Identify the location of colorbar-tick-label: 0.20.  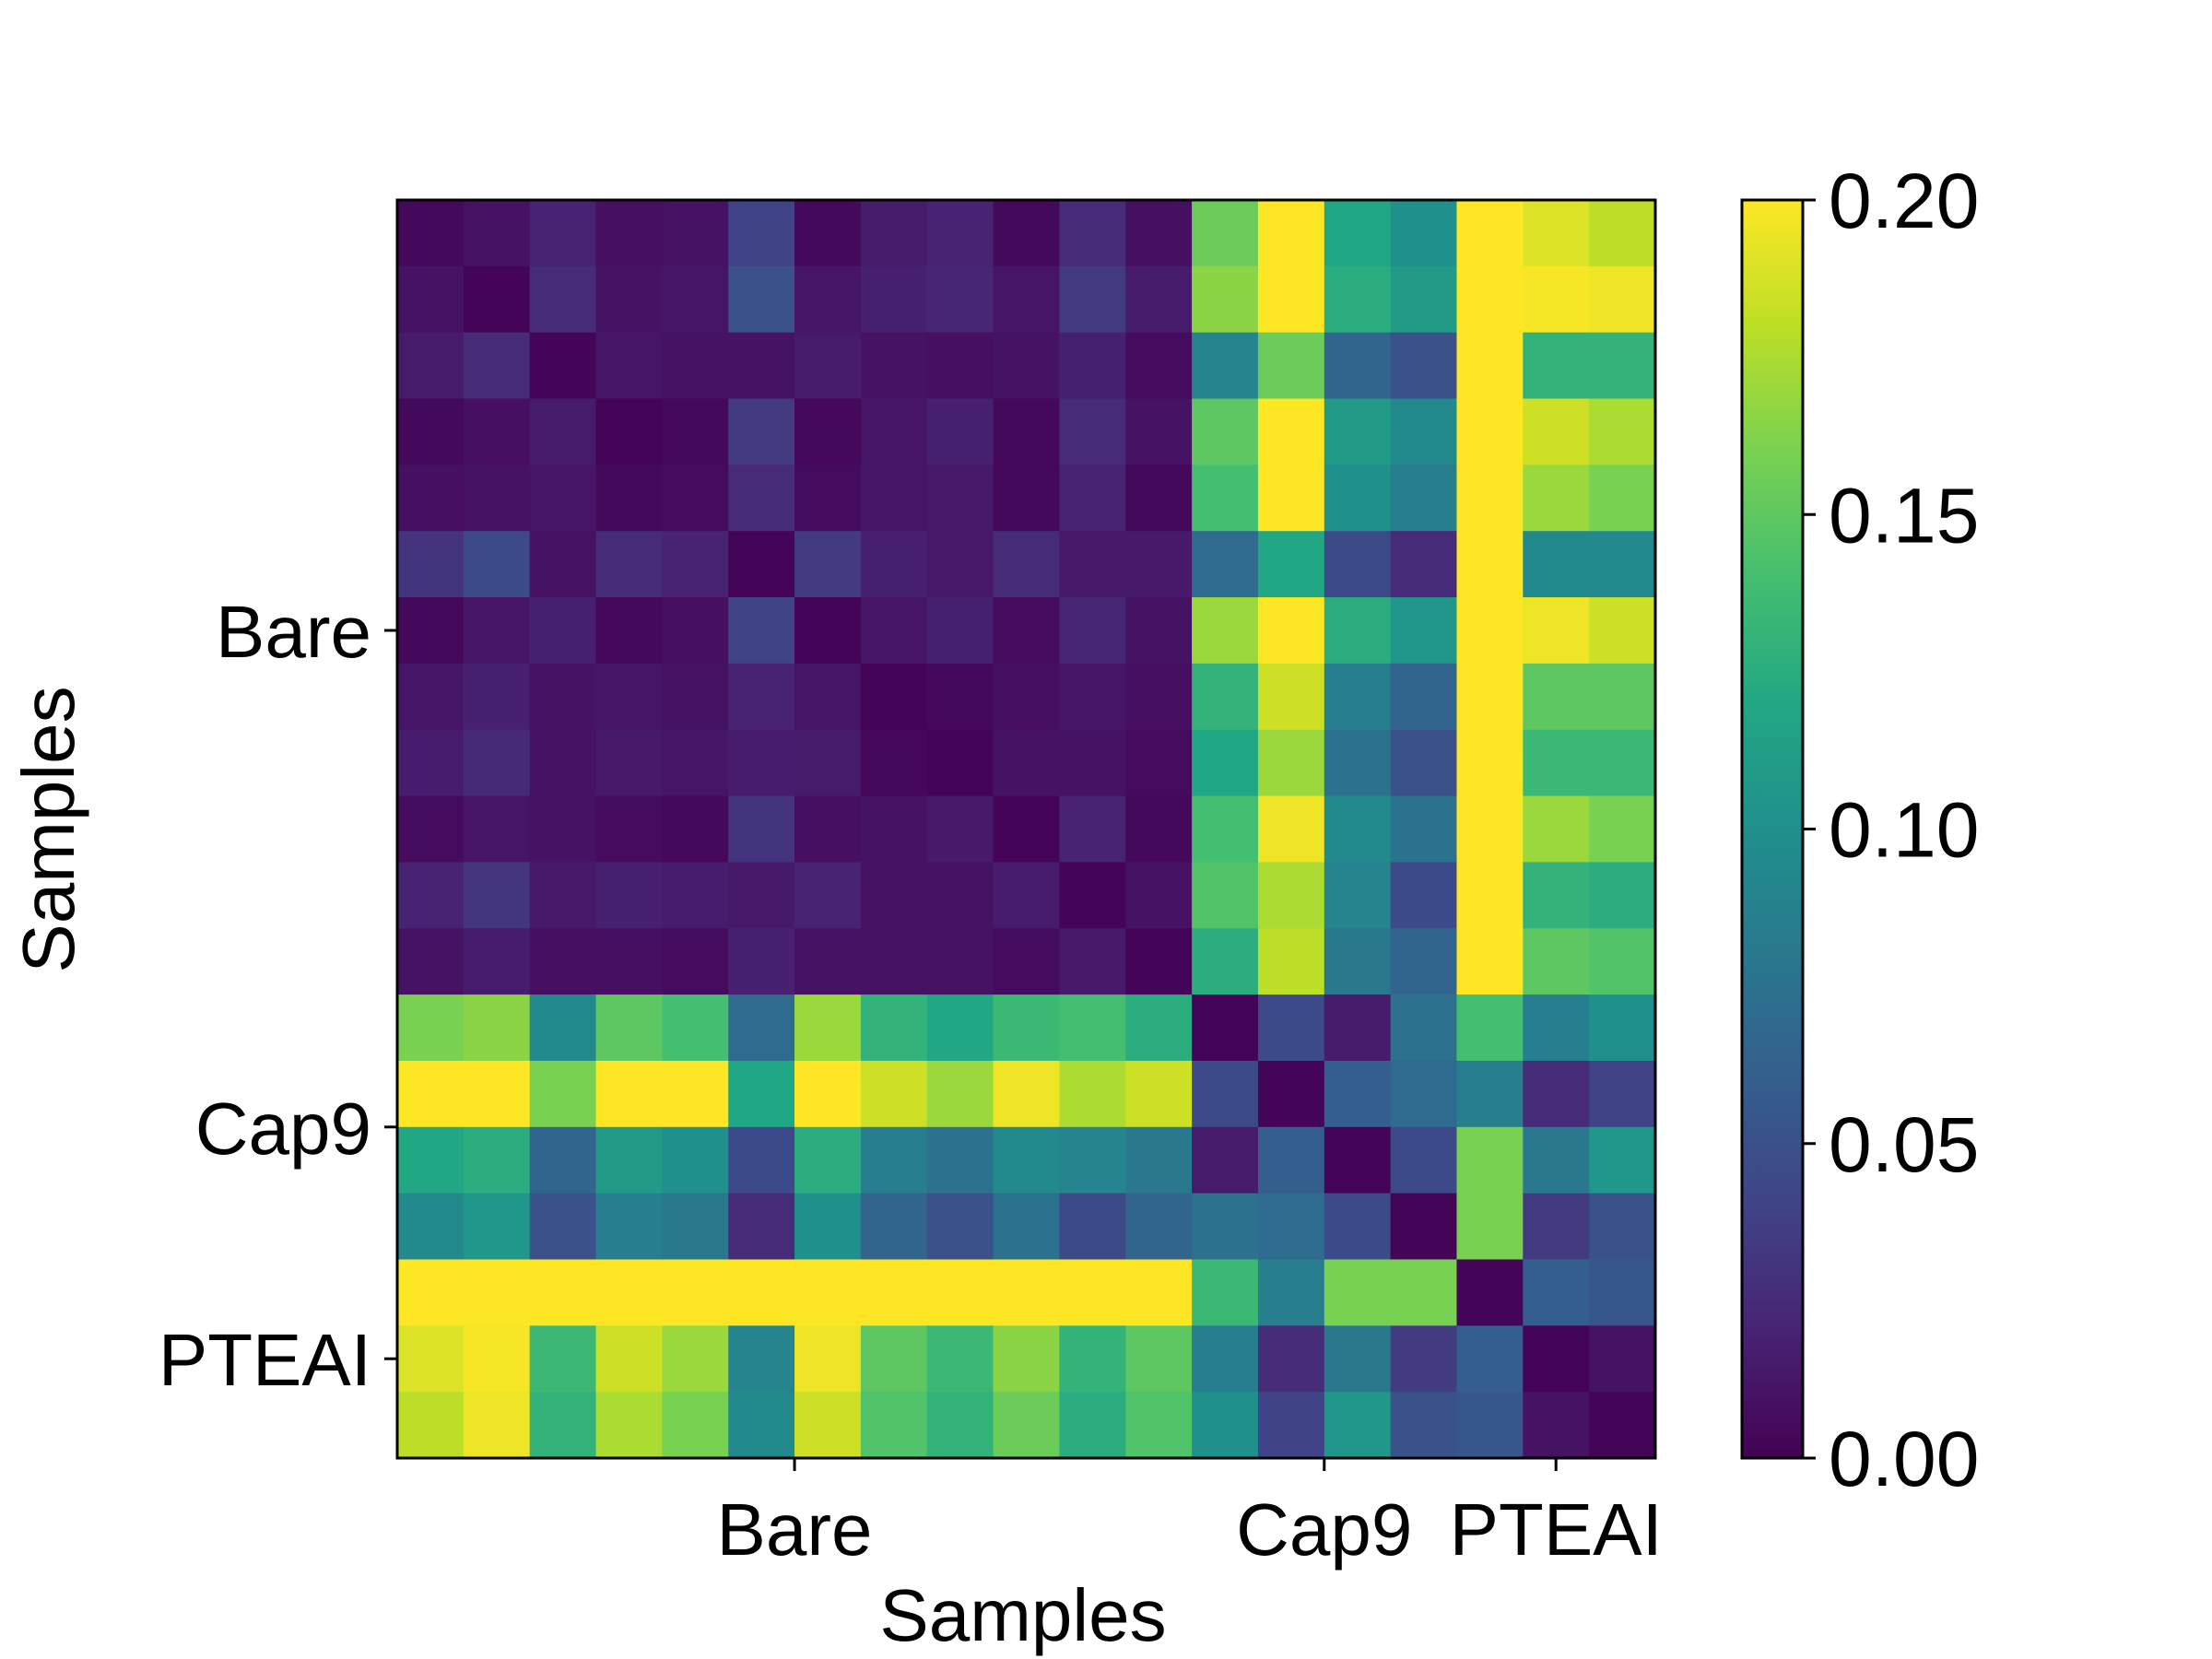
(1904, 201).